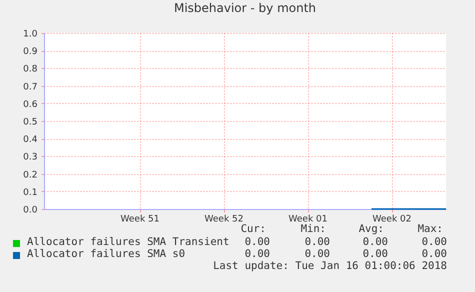 Image resolution: width=475 pixels, height=292 pixels. Describe the element at coordinates (253, 229) in the screenshot. I see `text: Cur:` at that location.